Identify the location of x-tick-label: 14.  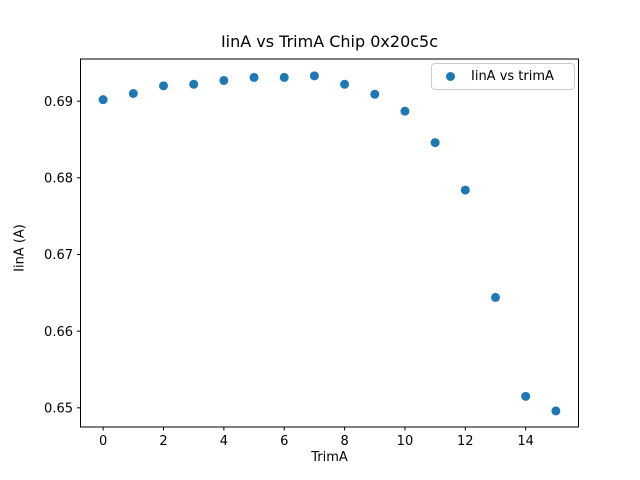
(525, 441).